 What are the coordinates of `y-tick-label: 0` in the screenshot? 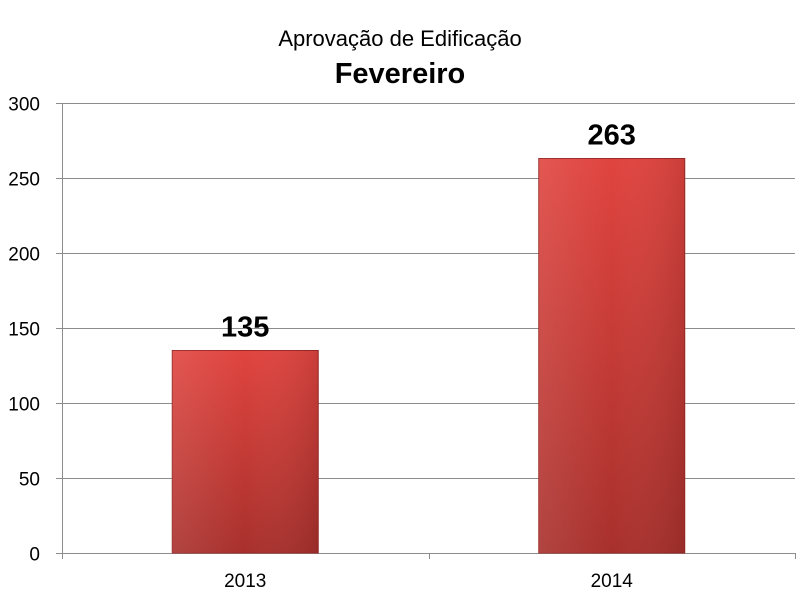 It's located at (34, 555).